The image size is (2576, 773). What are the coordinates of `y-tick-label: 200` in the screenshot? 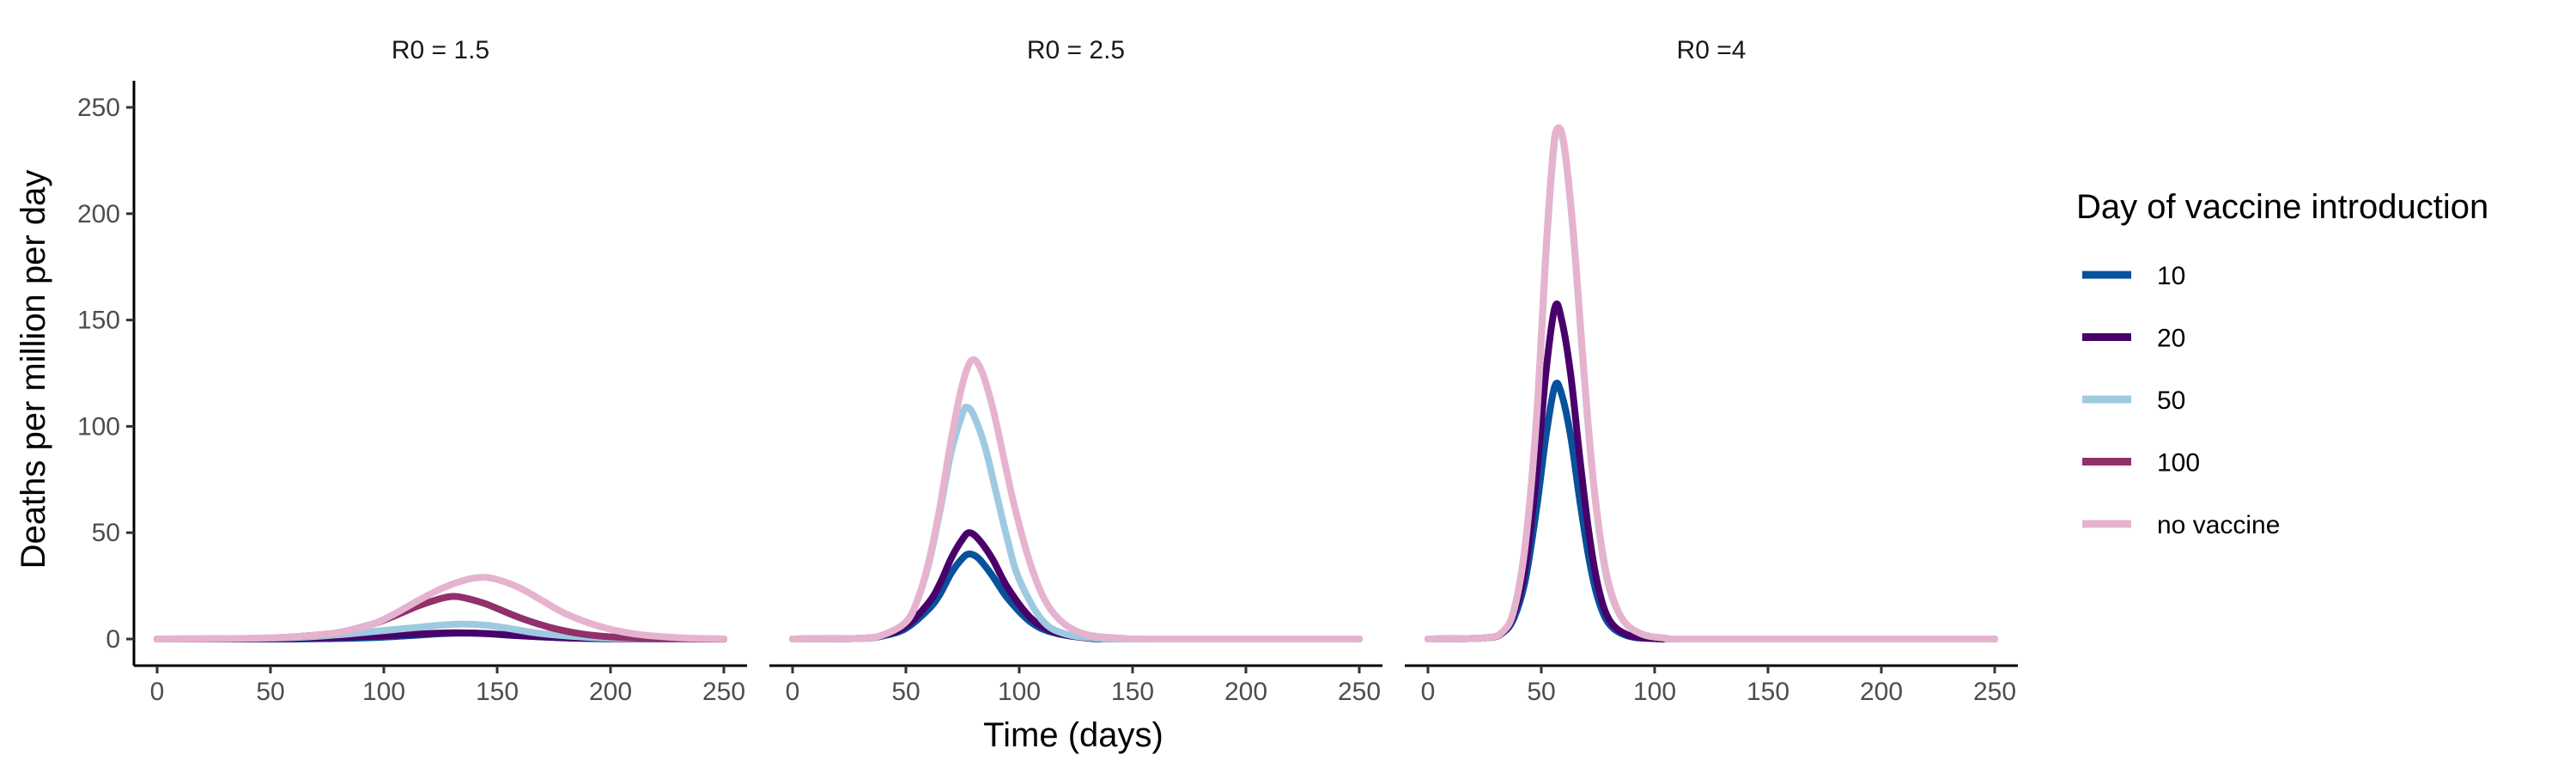 It's located at (98, 214).